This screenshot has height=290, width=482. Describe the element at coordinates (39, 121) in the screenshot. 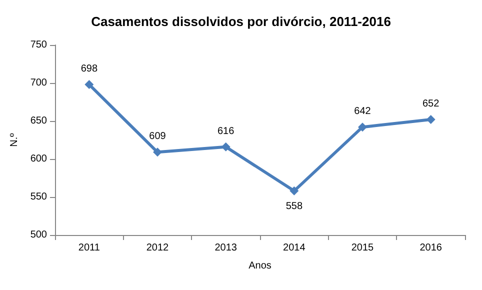

I see `y-tick-label: 650` at that location.